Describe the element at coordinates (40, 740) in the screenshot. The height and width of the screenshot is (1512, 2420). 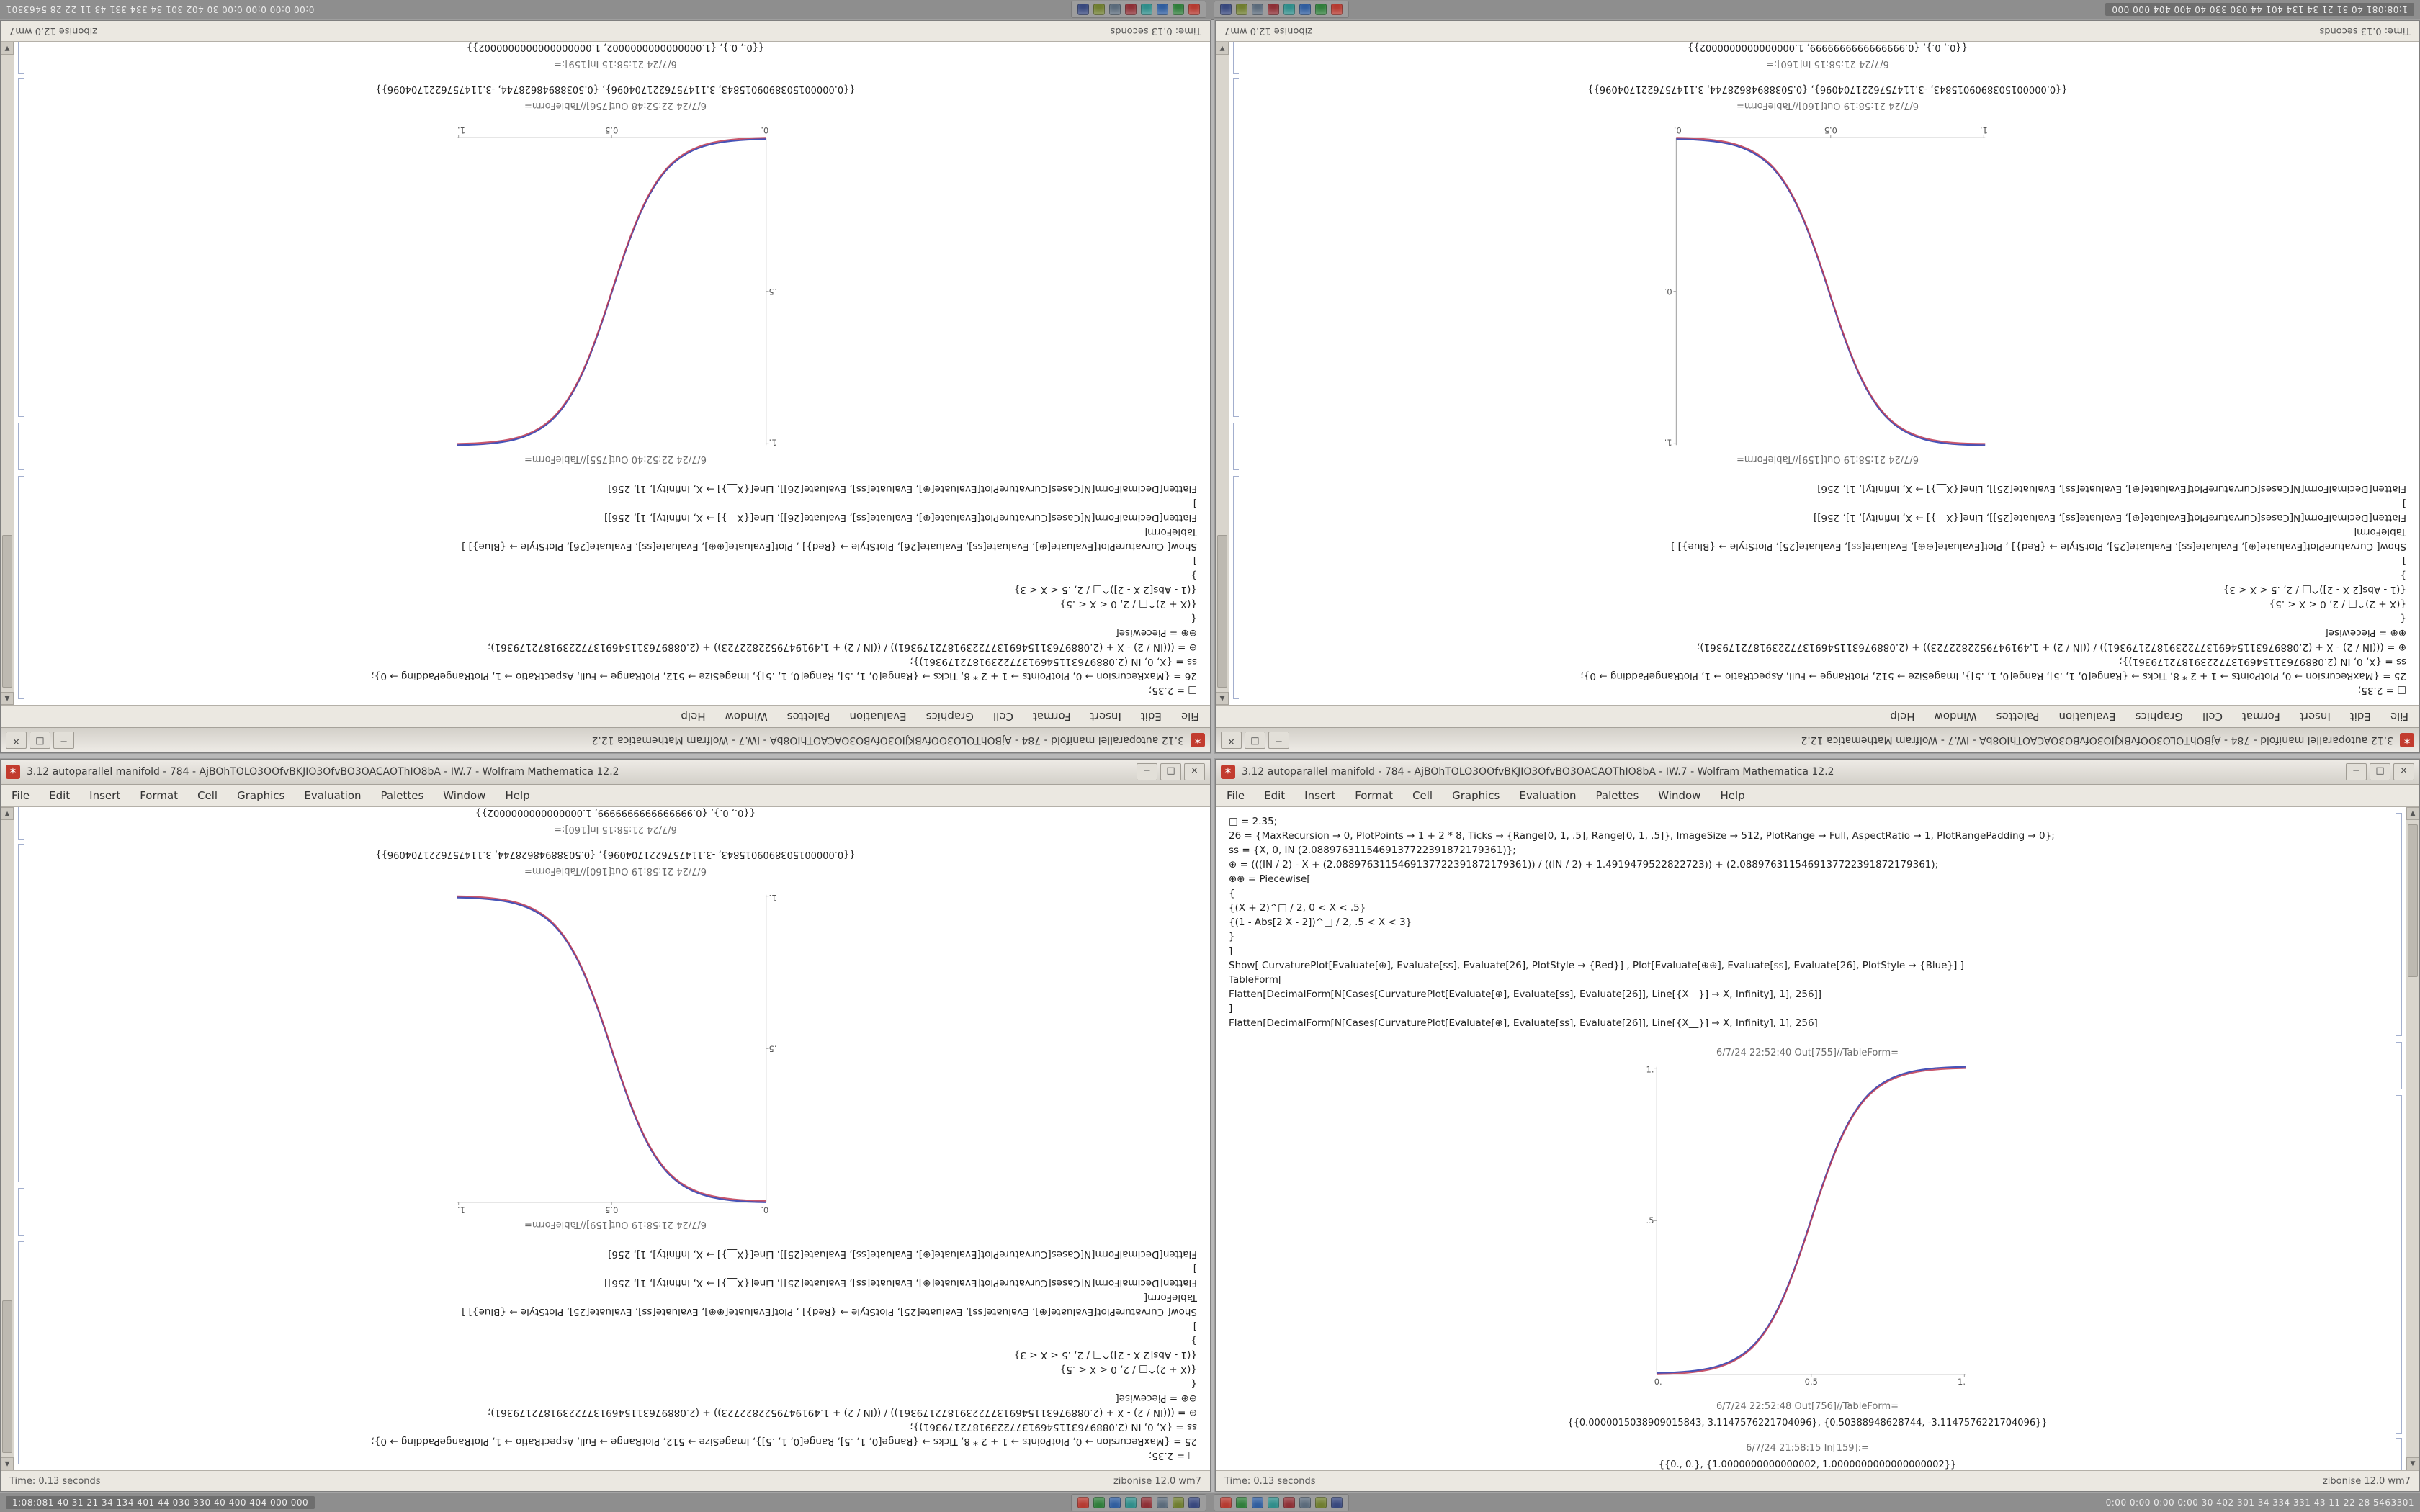
I see `maximize-button: □` at that location.